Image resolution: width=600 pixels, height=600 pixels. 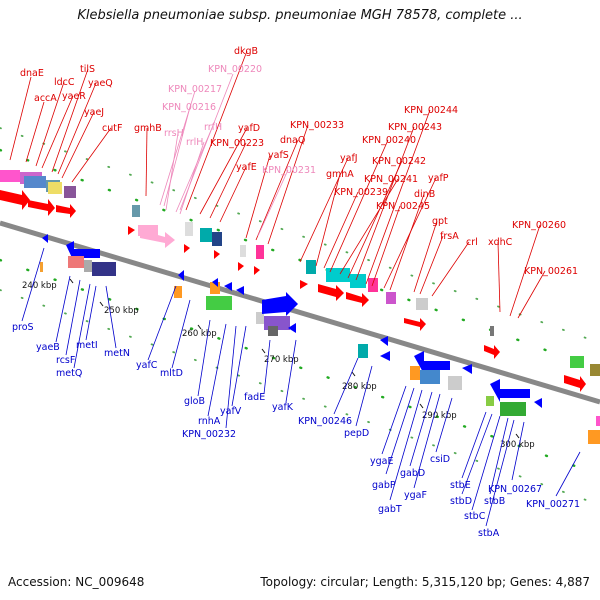 I want to click on gene-label: ldcC, so click(x=64, y=82).